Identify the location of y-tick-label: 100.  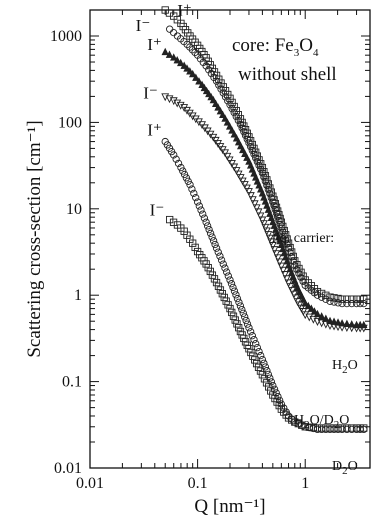
(70, 122).